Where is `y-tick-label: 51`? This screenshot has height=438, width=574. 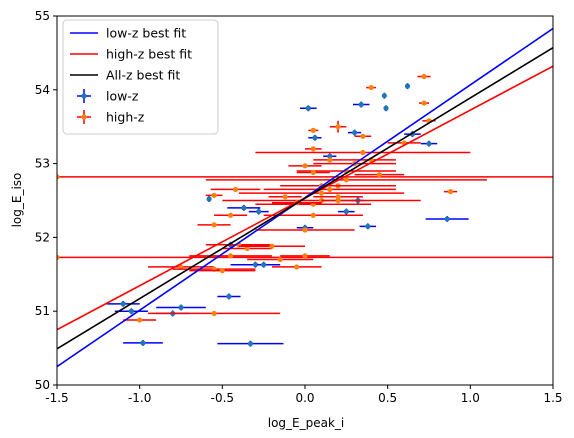 y-tick-label: 51 is located at coordinates (42, 311).